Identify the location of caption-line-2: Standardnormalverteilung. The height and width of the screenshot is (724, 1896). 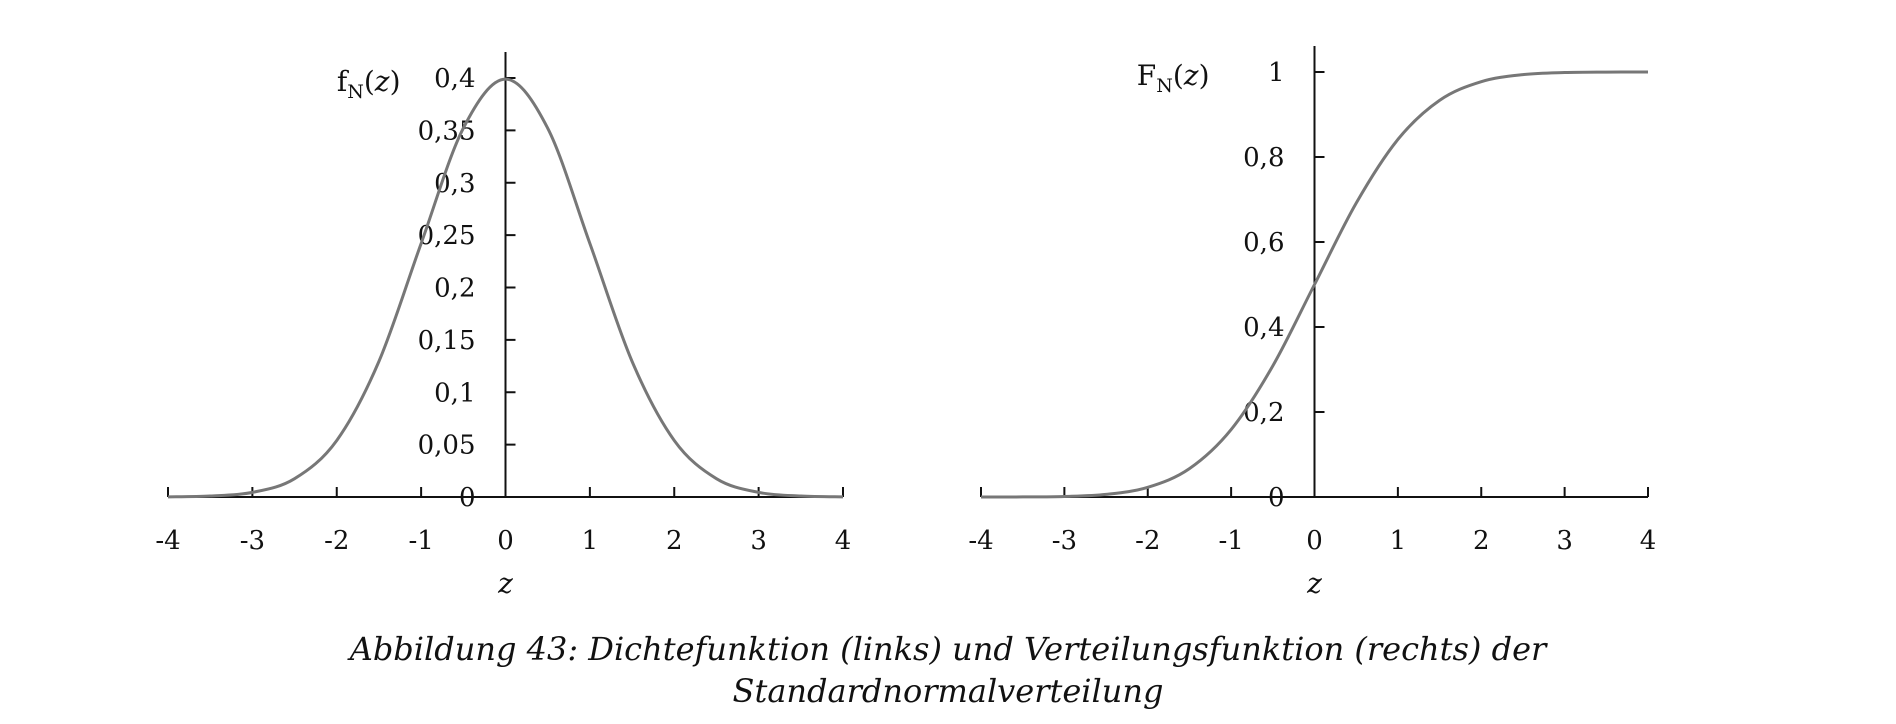
(948, 691).